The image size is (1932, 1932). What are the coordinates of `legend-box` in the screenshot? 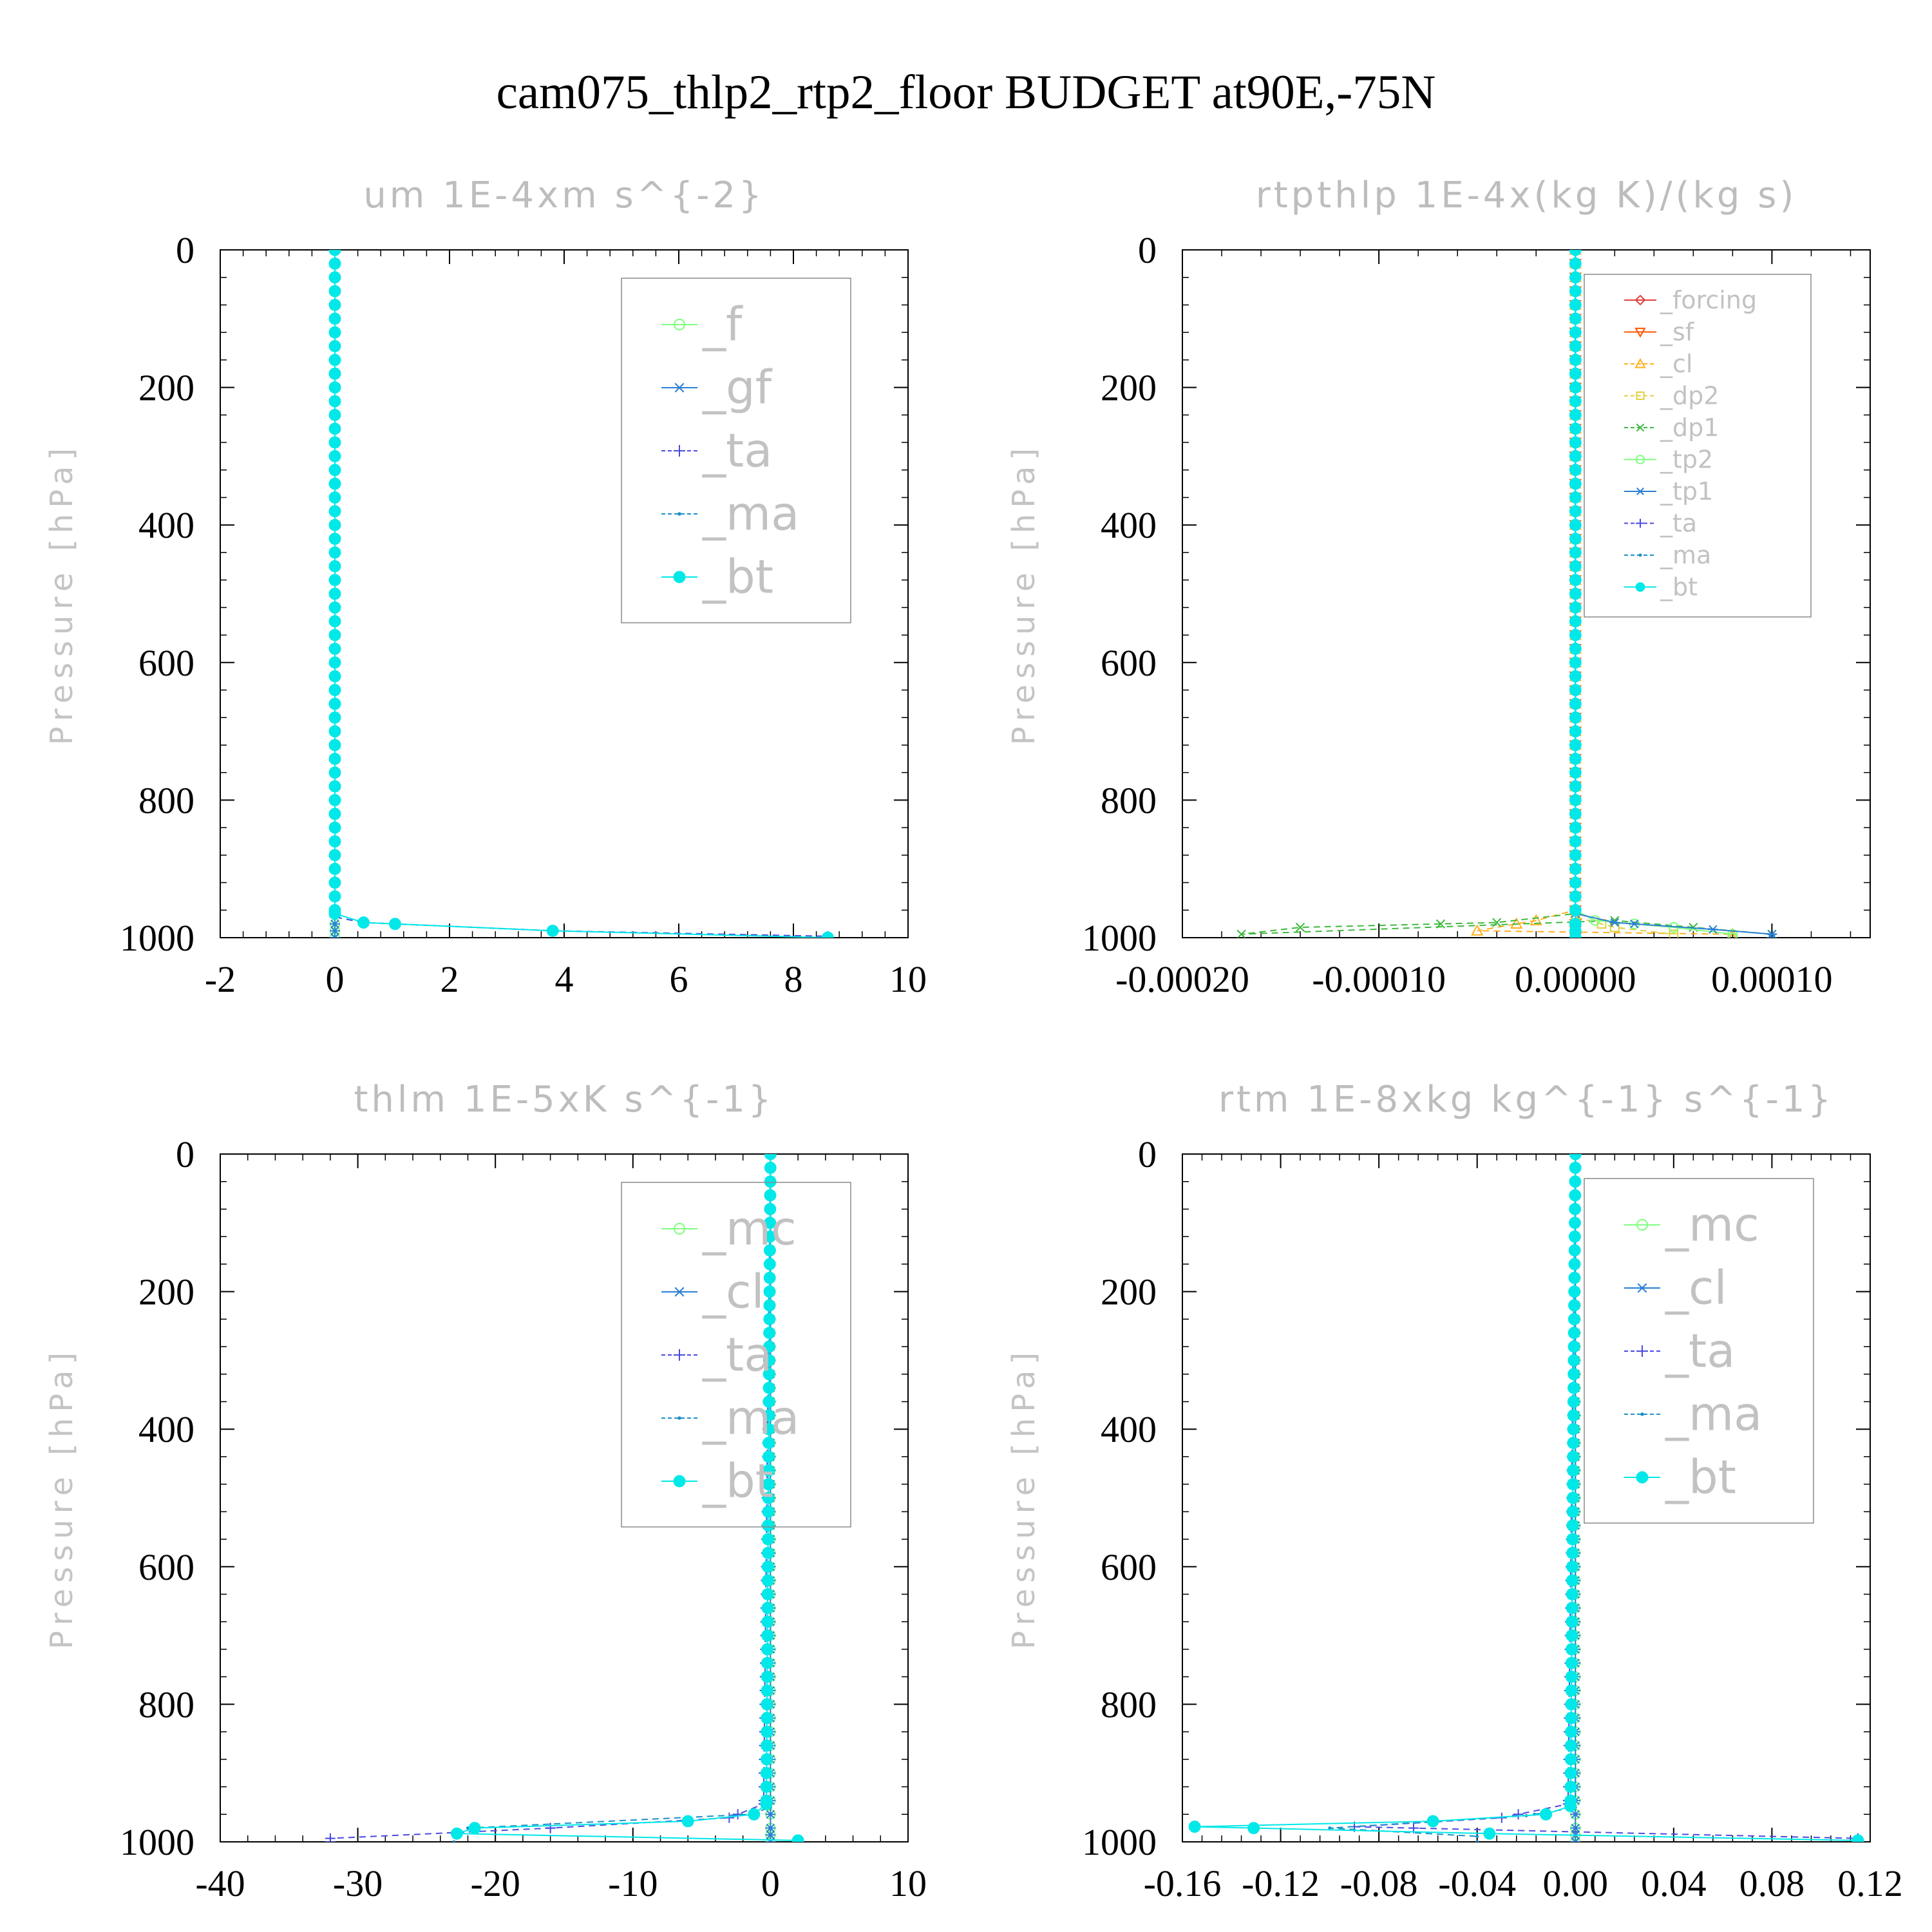 It's located at (1698, 446).